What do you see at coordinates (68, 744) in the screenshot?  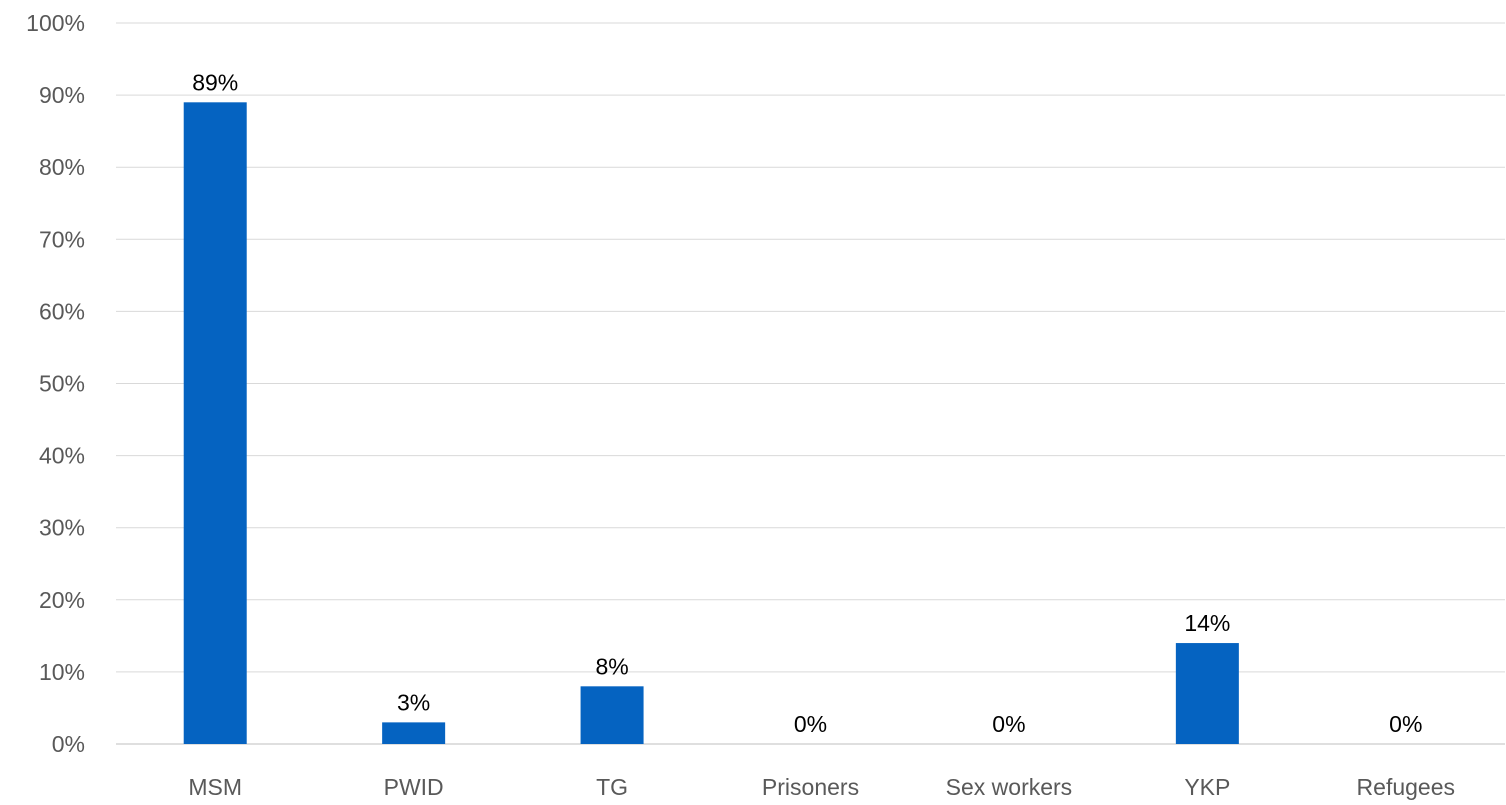 I see `y-tick-label: 0%` at bounding box center [68, 744].